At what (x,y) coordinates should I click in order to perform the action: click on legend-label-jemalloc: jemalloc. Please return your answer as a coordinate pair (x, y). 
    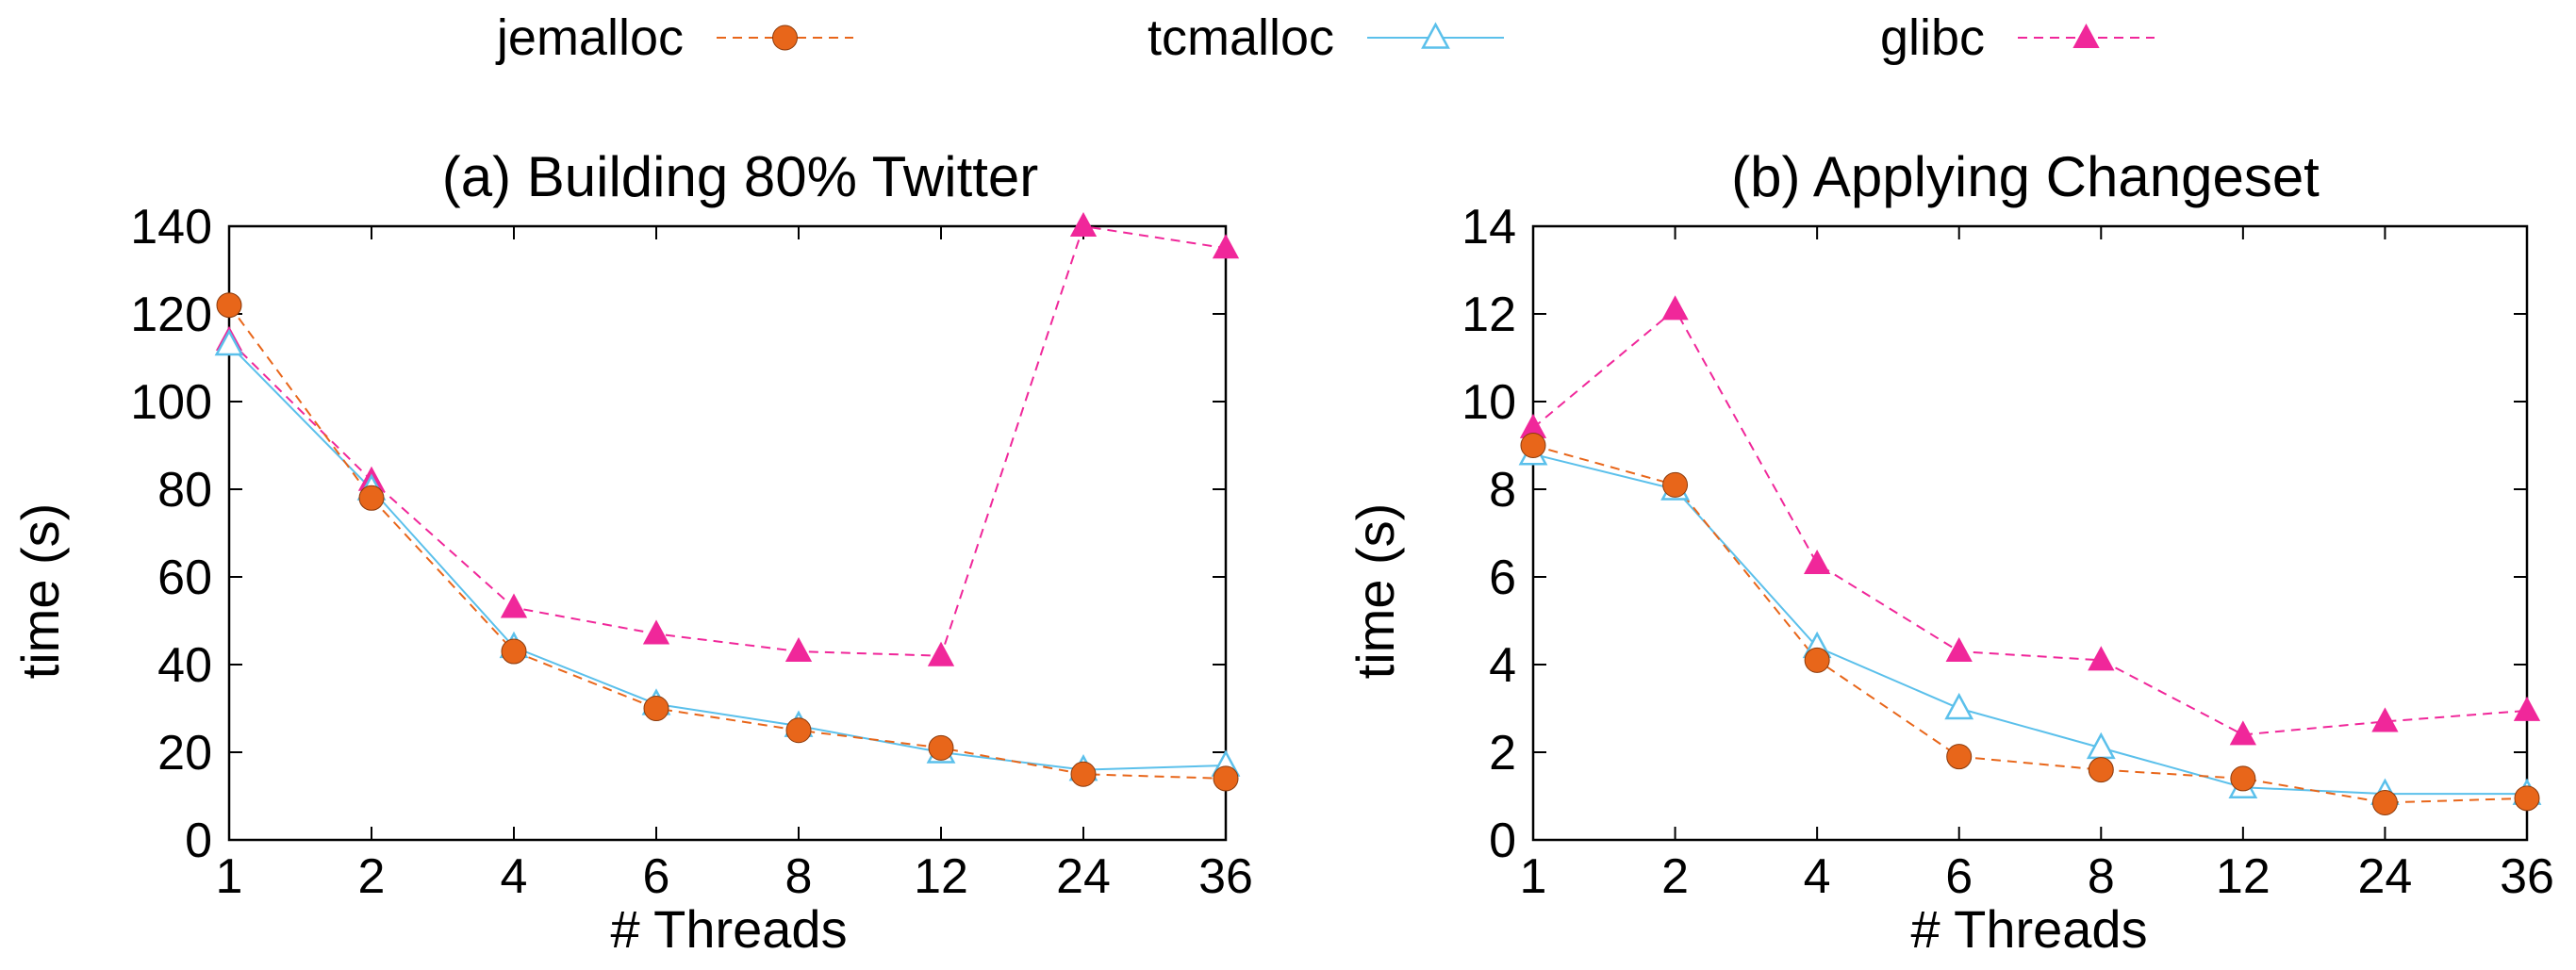
    Looking at the image, I should click on (589, 37).